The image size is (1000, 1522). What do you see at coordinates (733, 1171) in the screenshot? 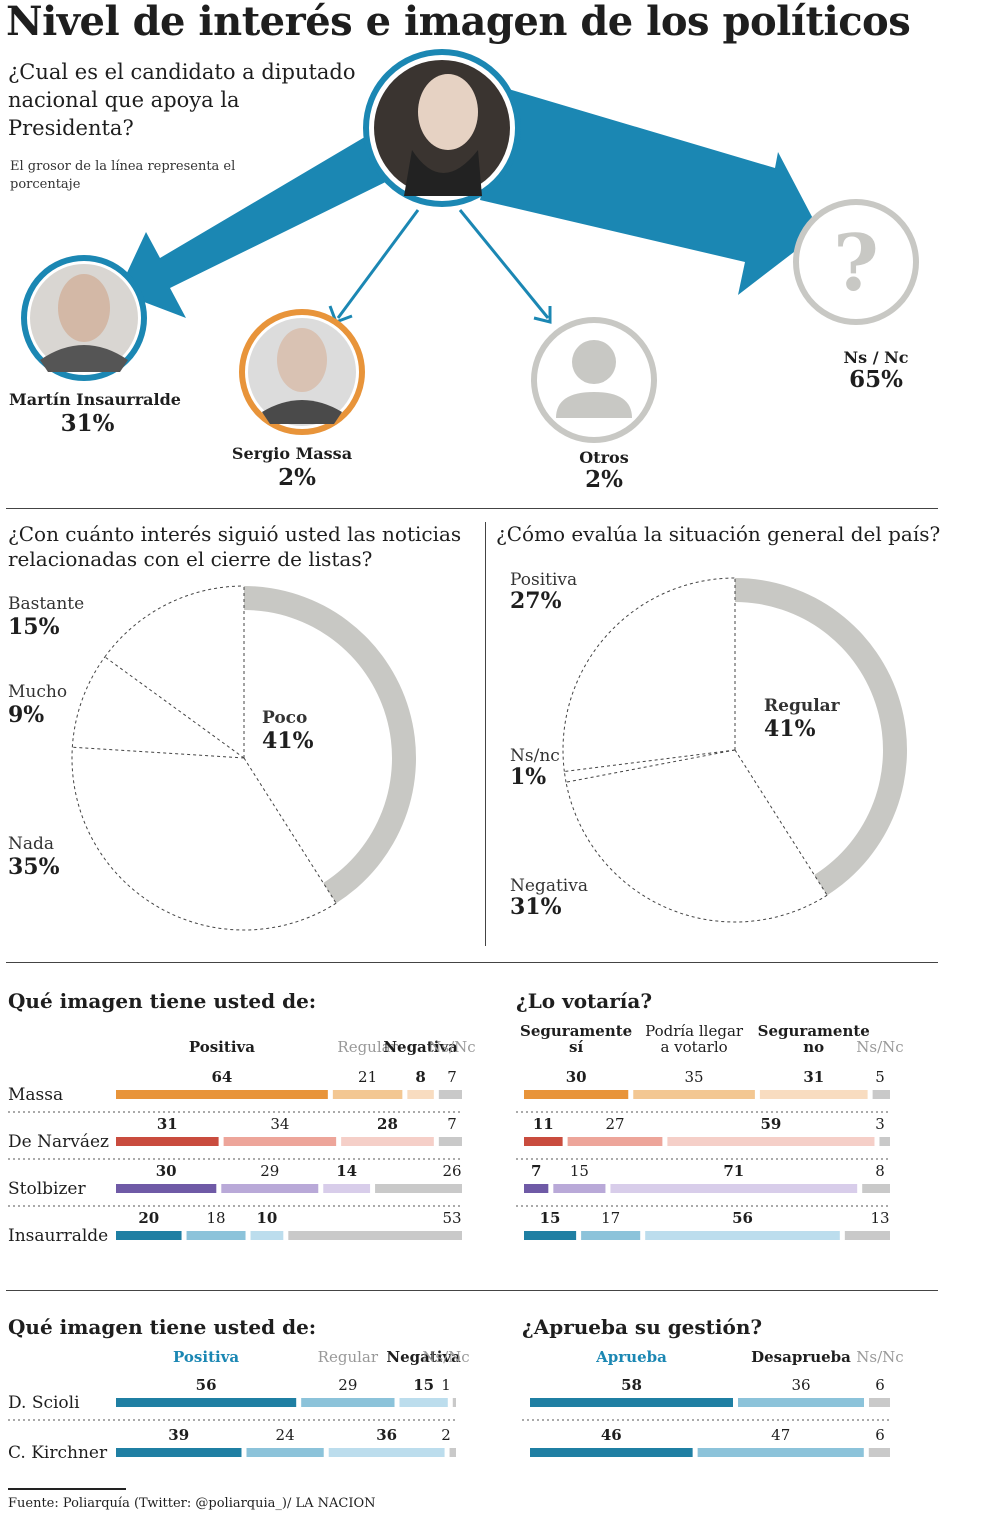
I see `value-stolbizer-seguramente-no: 71` at bounding box center [733, 1171].